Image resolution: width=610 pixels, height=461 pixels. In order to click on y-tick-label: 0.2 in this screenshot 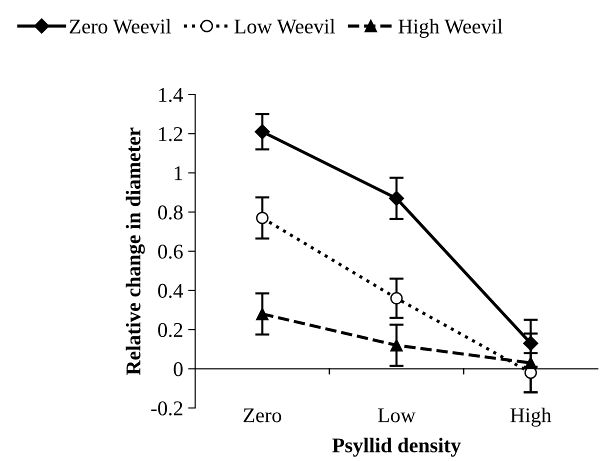, I will do `click(170, 330)`.